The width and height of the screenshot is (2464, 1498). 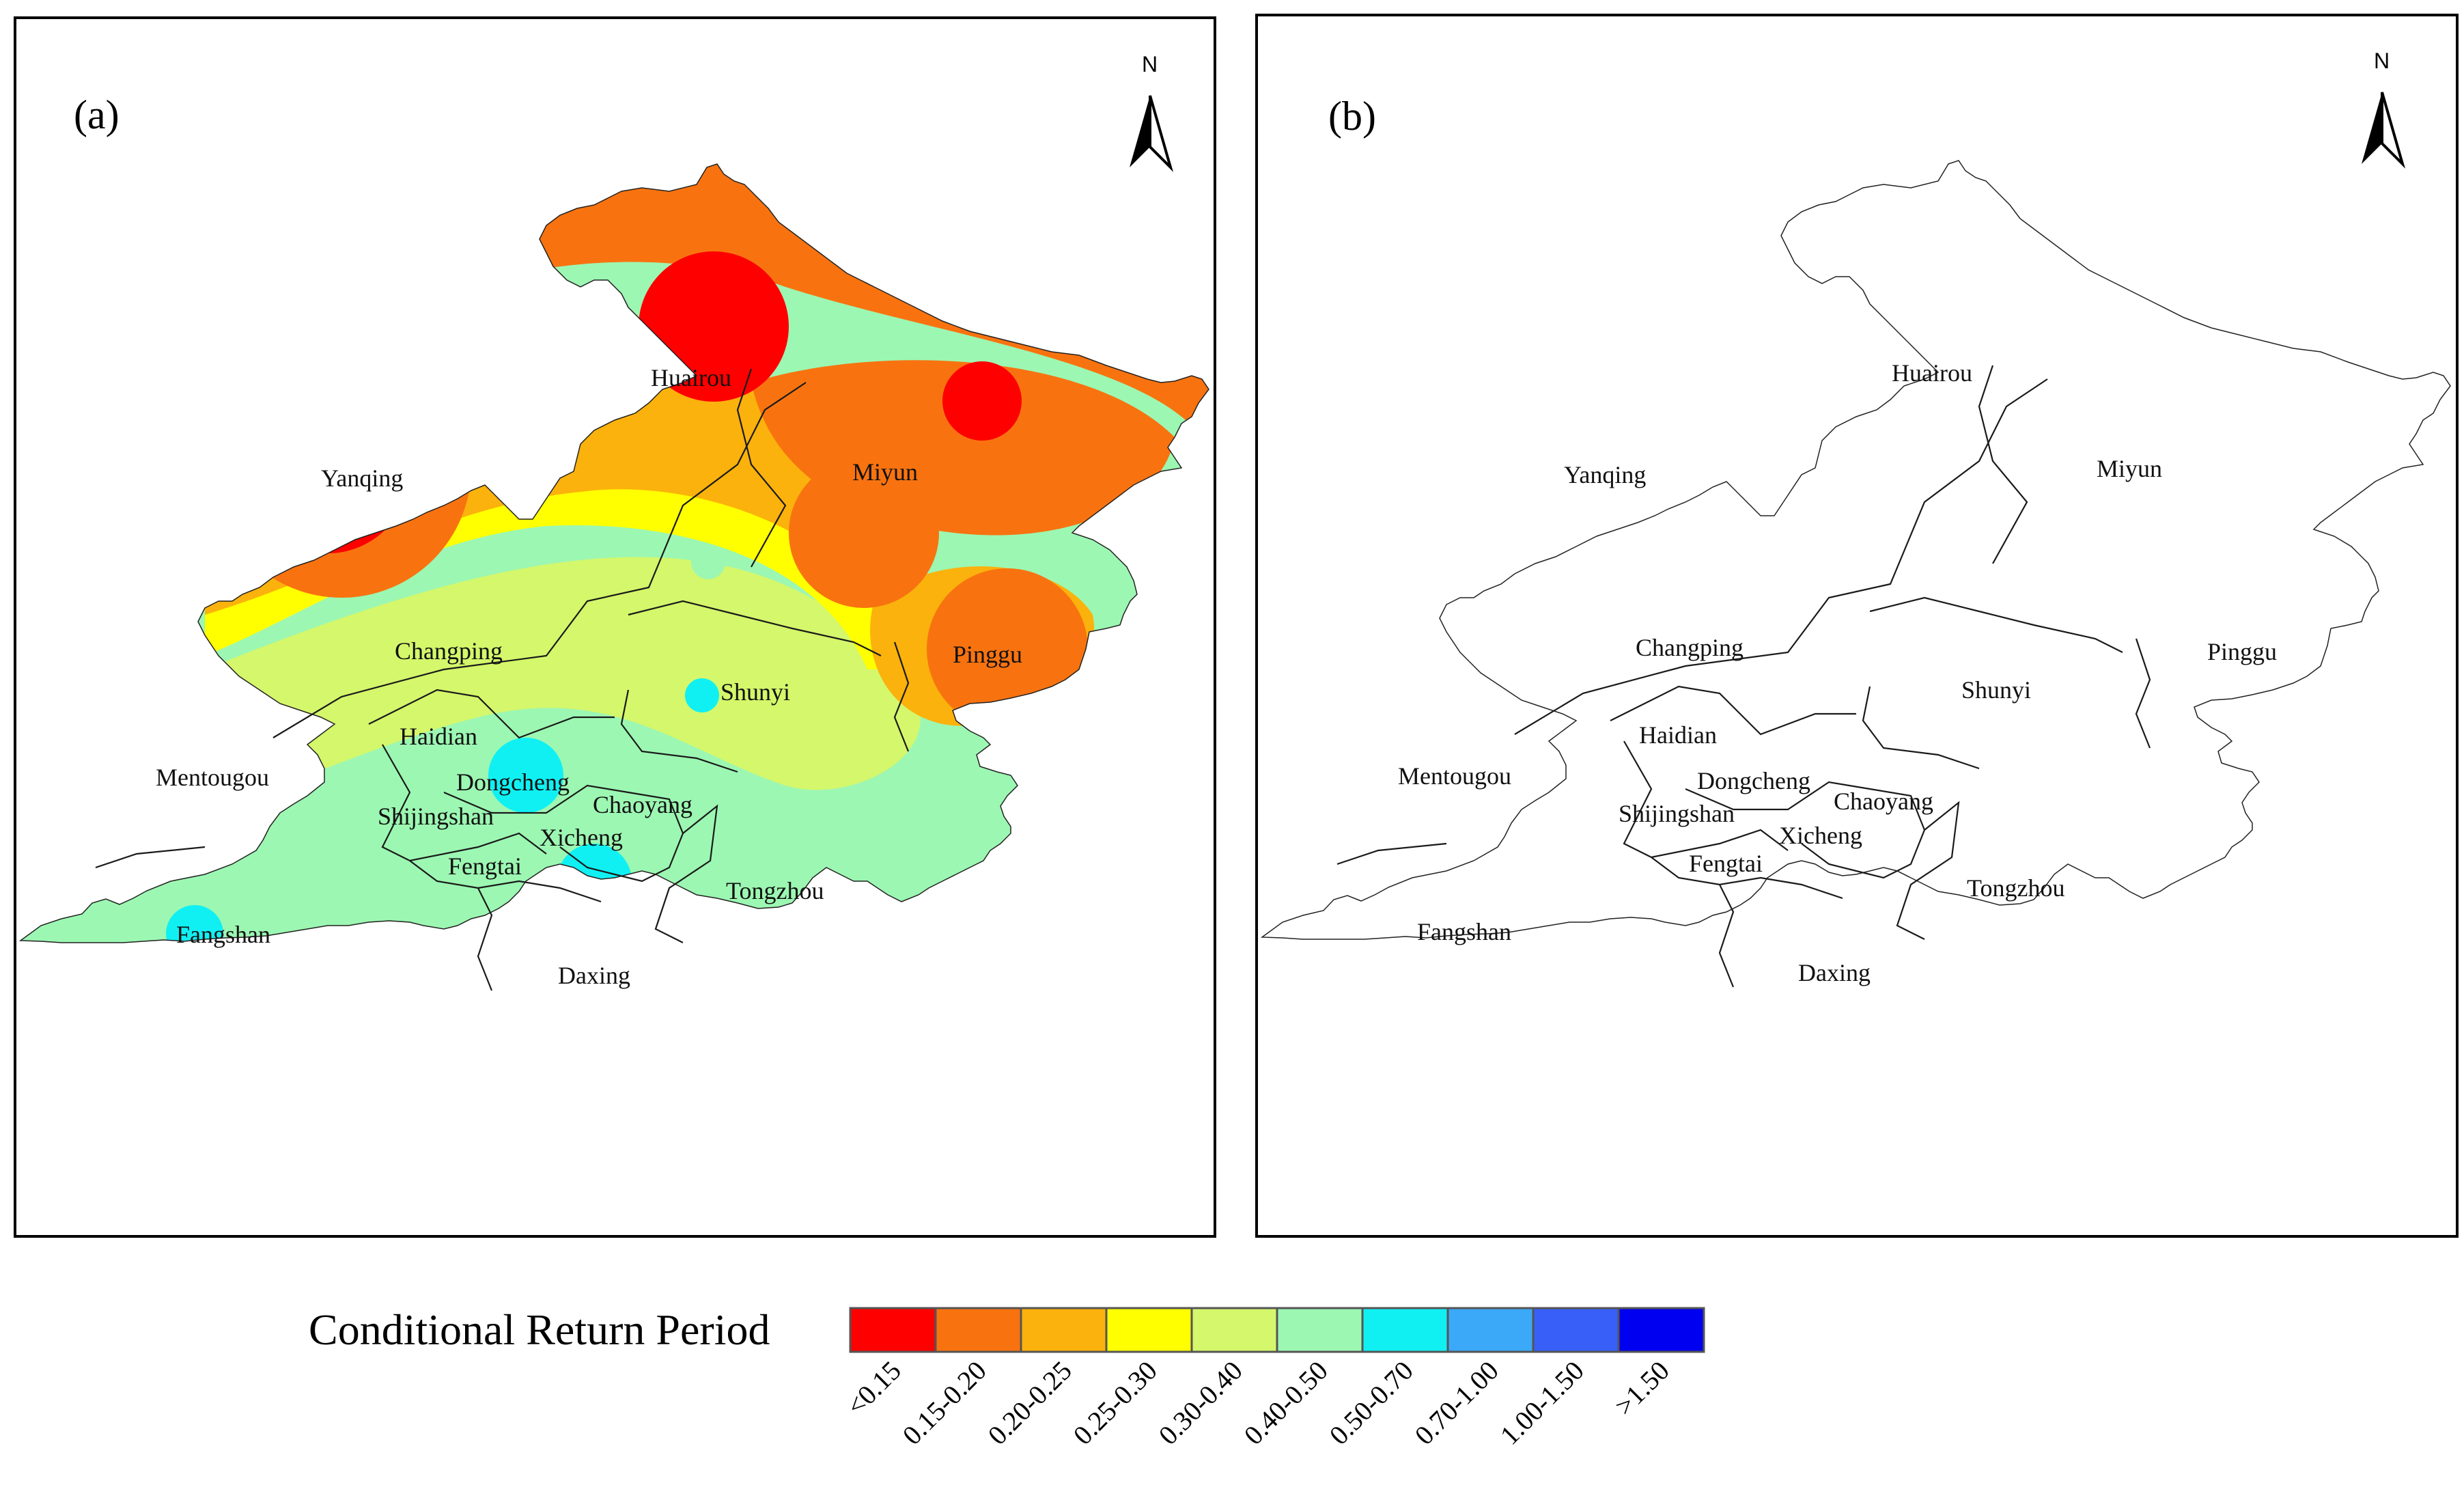 What do you see at coordinates (1200, 1403) in the screenshot?
I see `legend-tick-label: 0.30-0.40` at bounding box center [1200, 1403].